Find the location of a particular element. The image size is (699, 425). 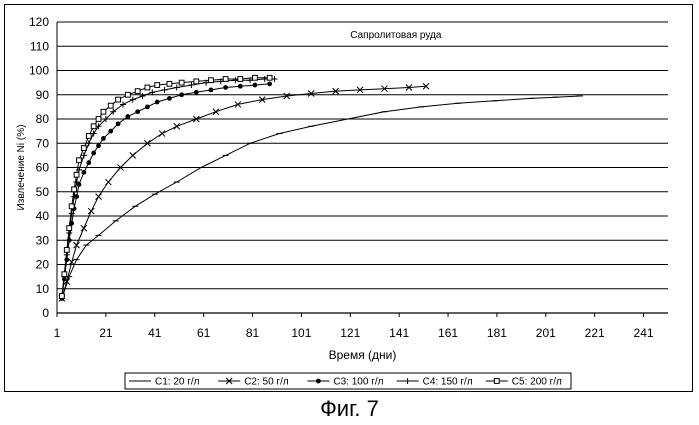

y-tick-label: 120 is located at coordinates (39, 22).